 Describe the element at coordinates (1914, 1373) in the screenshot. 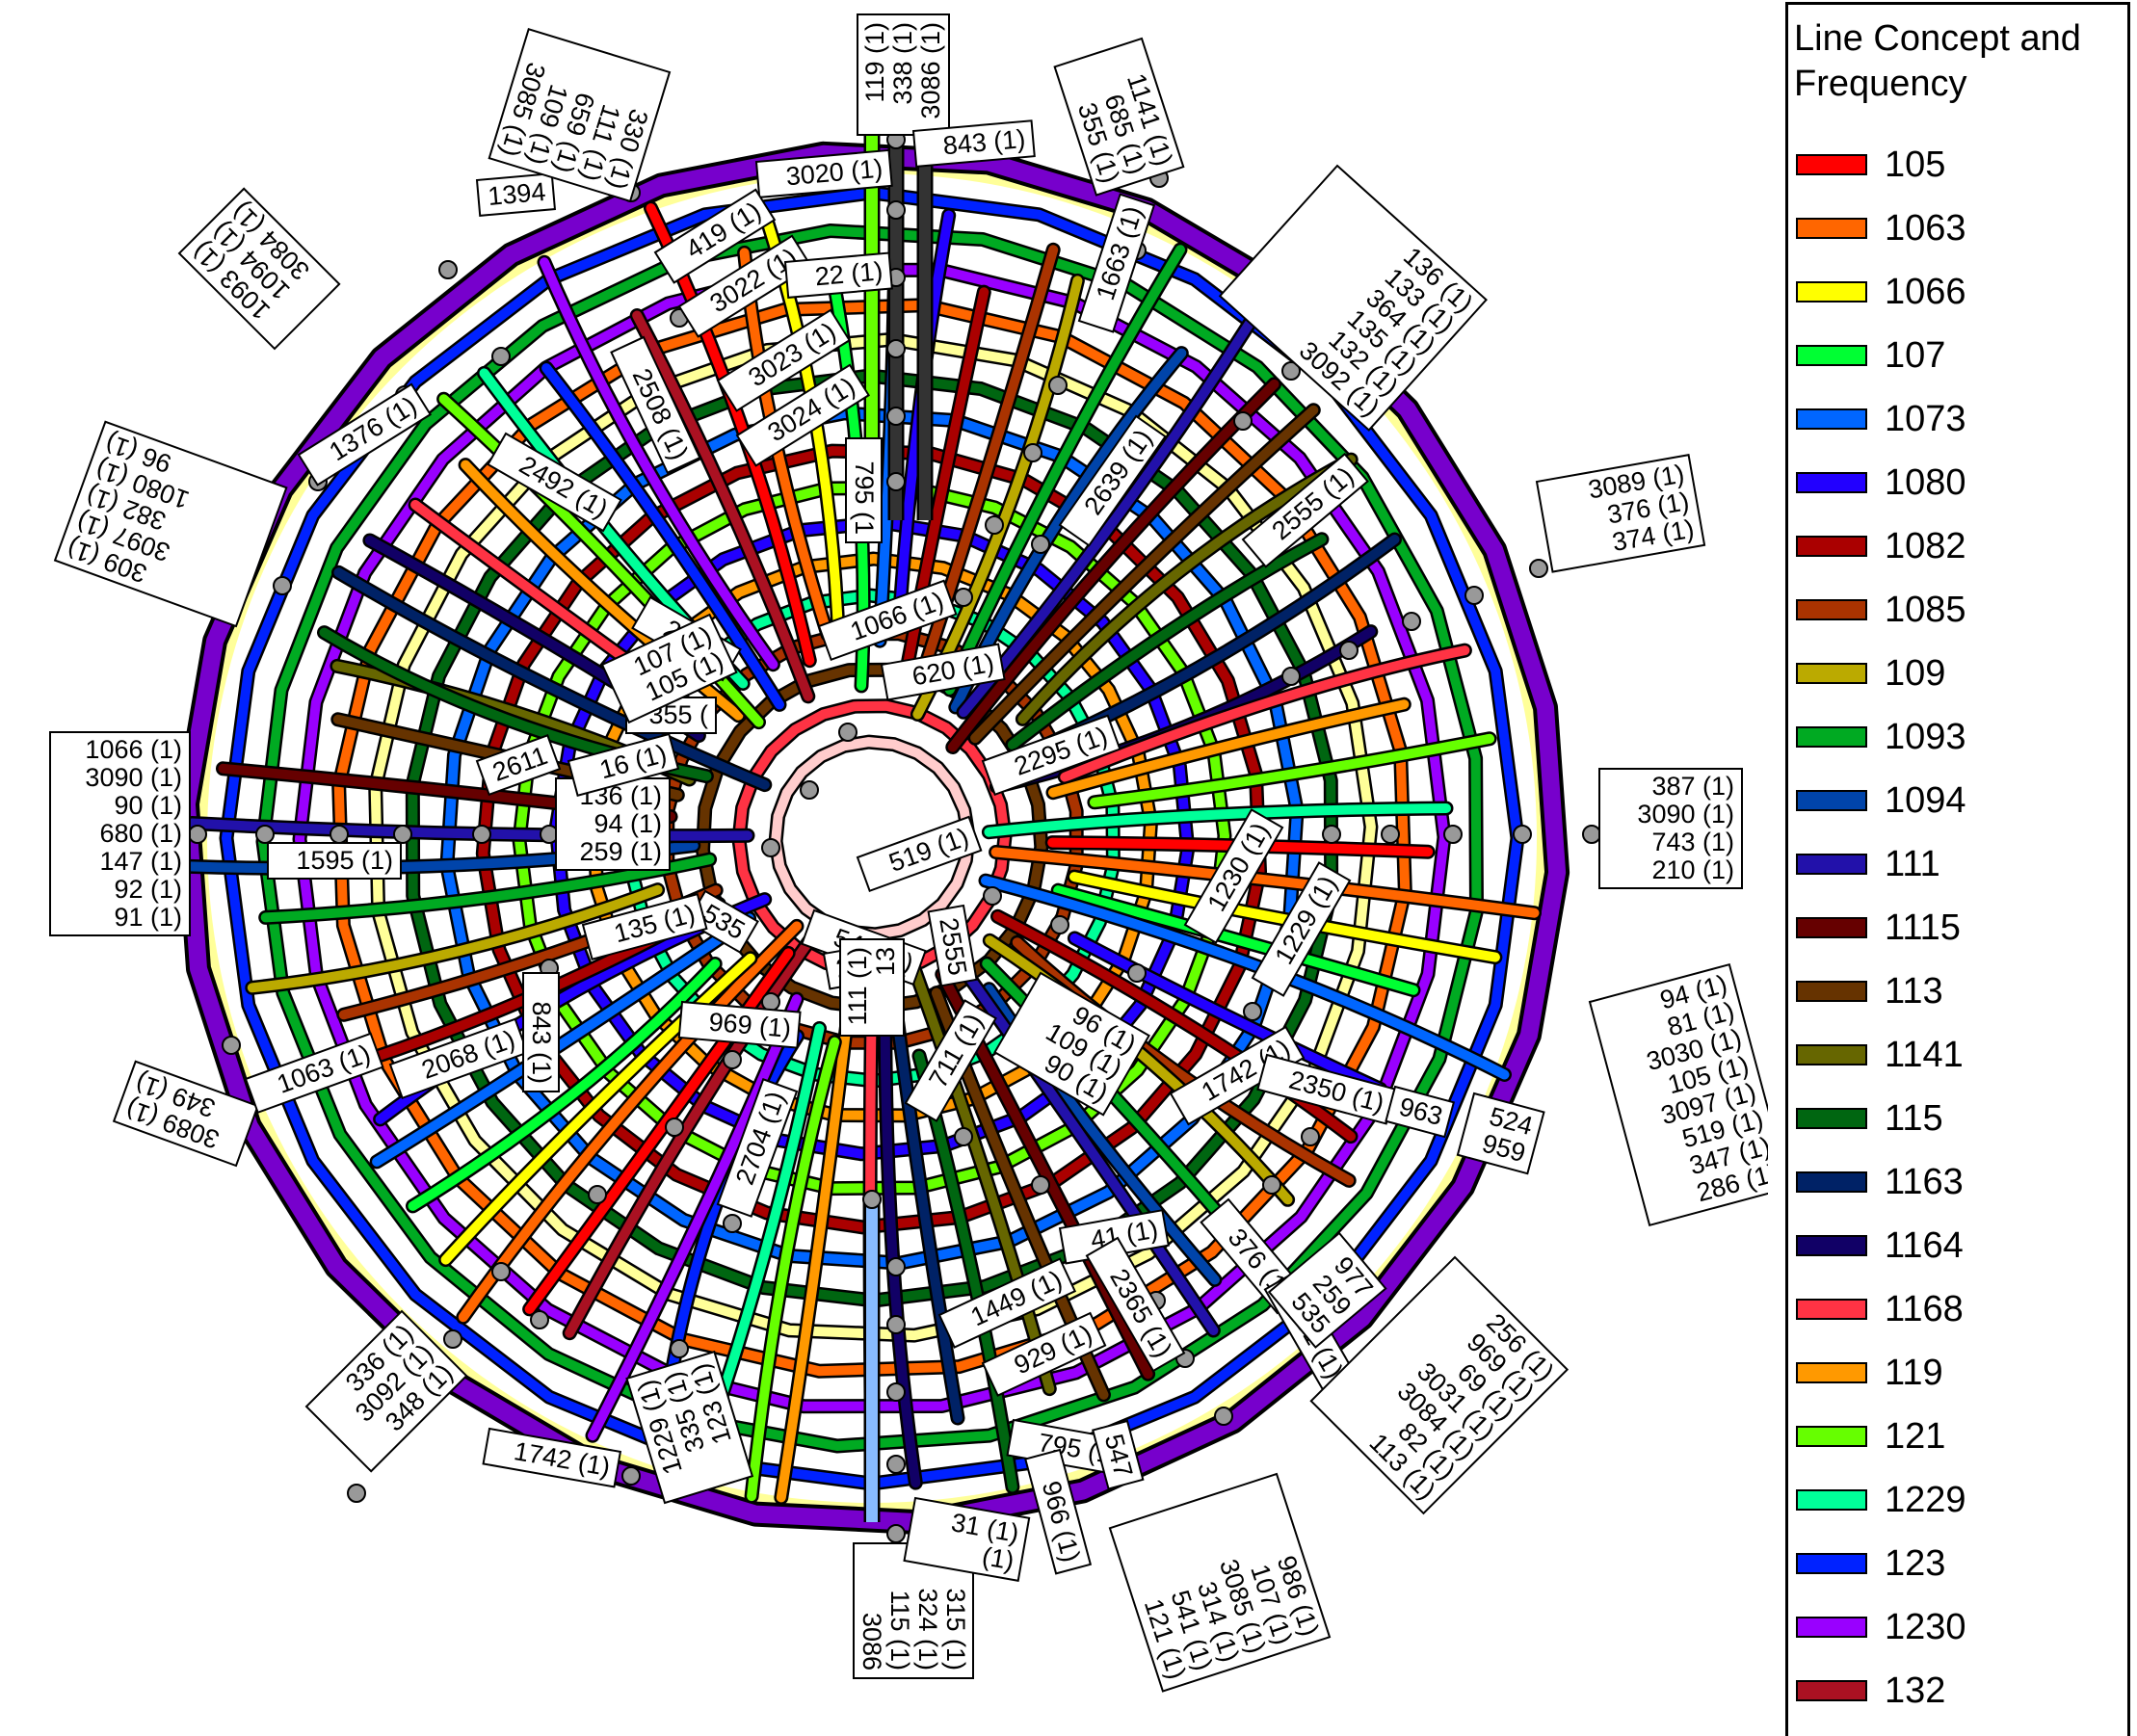

I see `legend-label: 119` at that location.